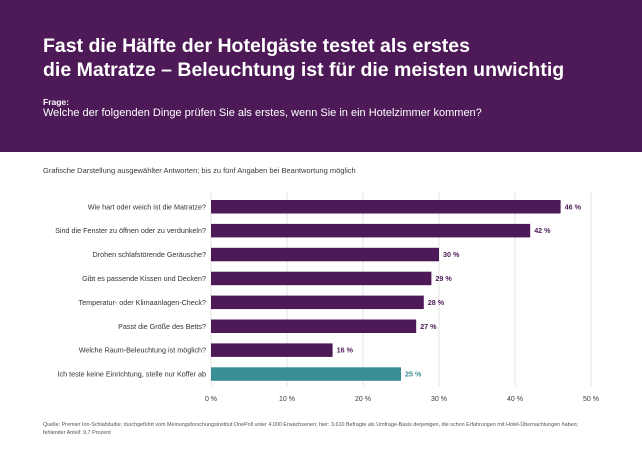 The image size is (642, 454). Describe the element at coordinates (363, 399) in the screenshot. I see `x-tick-label: 20 %` at that location.